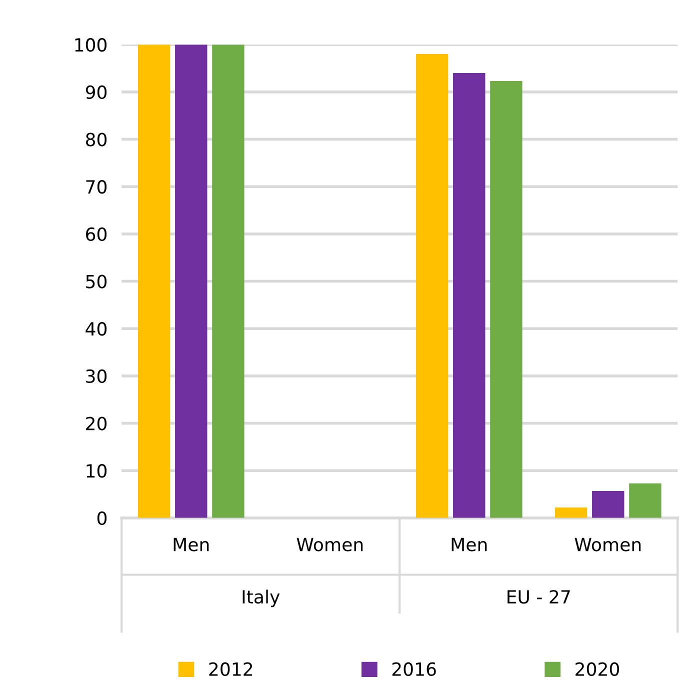 Image resolution: width=695 pixels, height=686 pixels. I want to click on legend-label: 2020, so click(598, 669).